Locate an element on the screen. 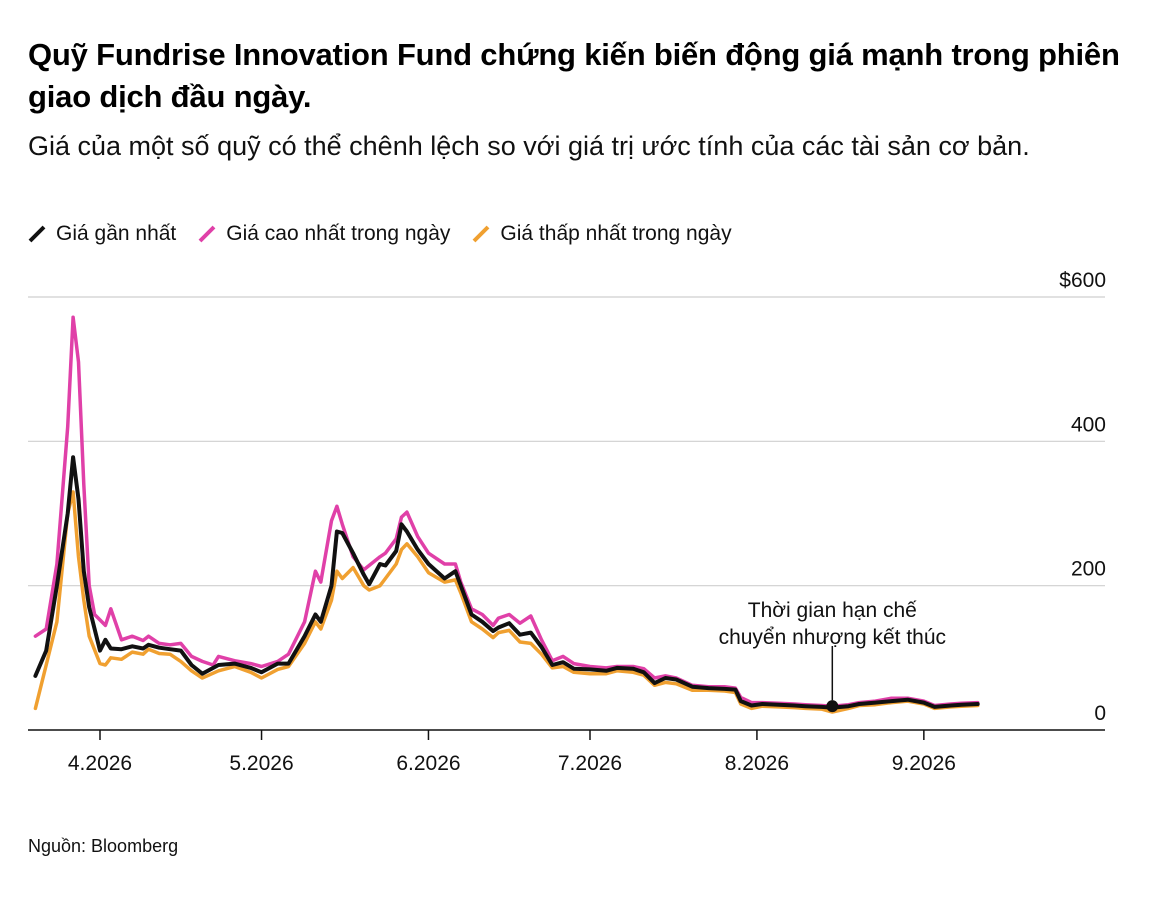  y-tick-label: 200 is located at coordinates (1088, 569).